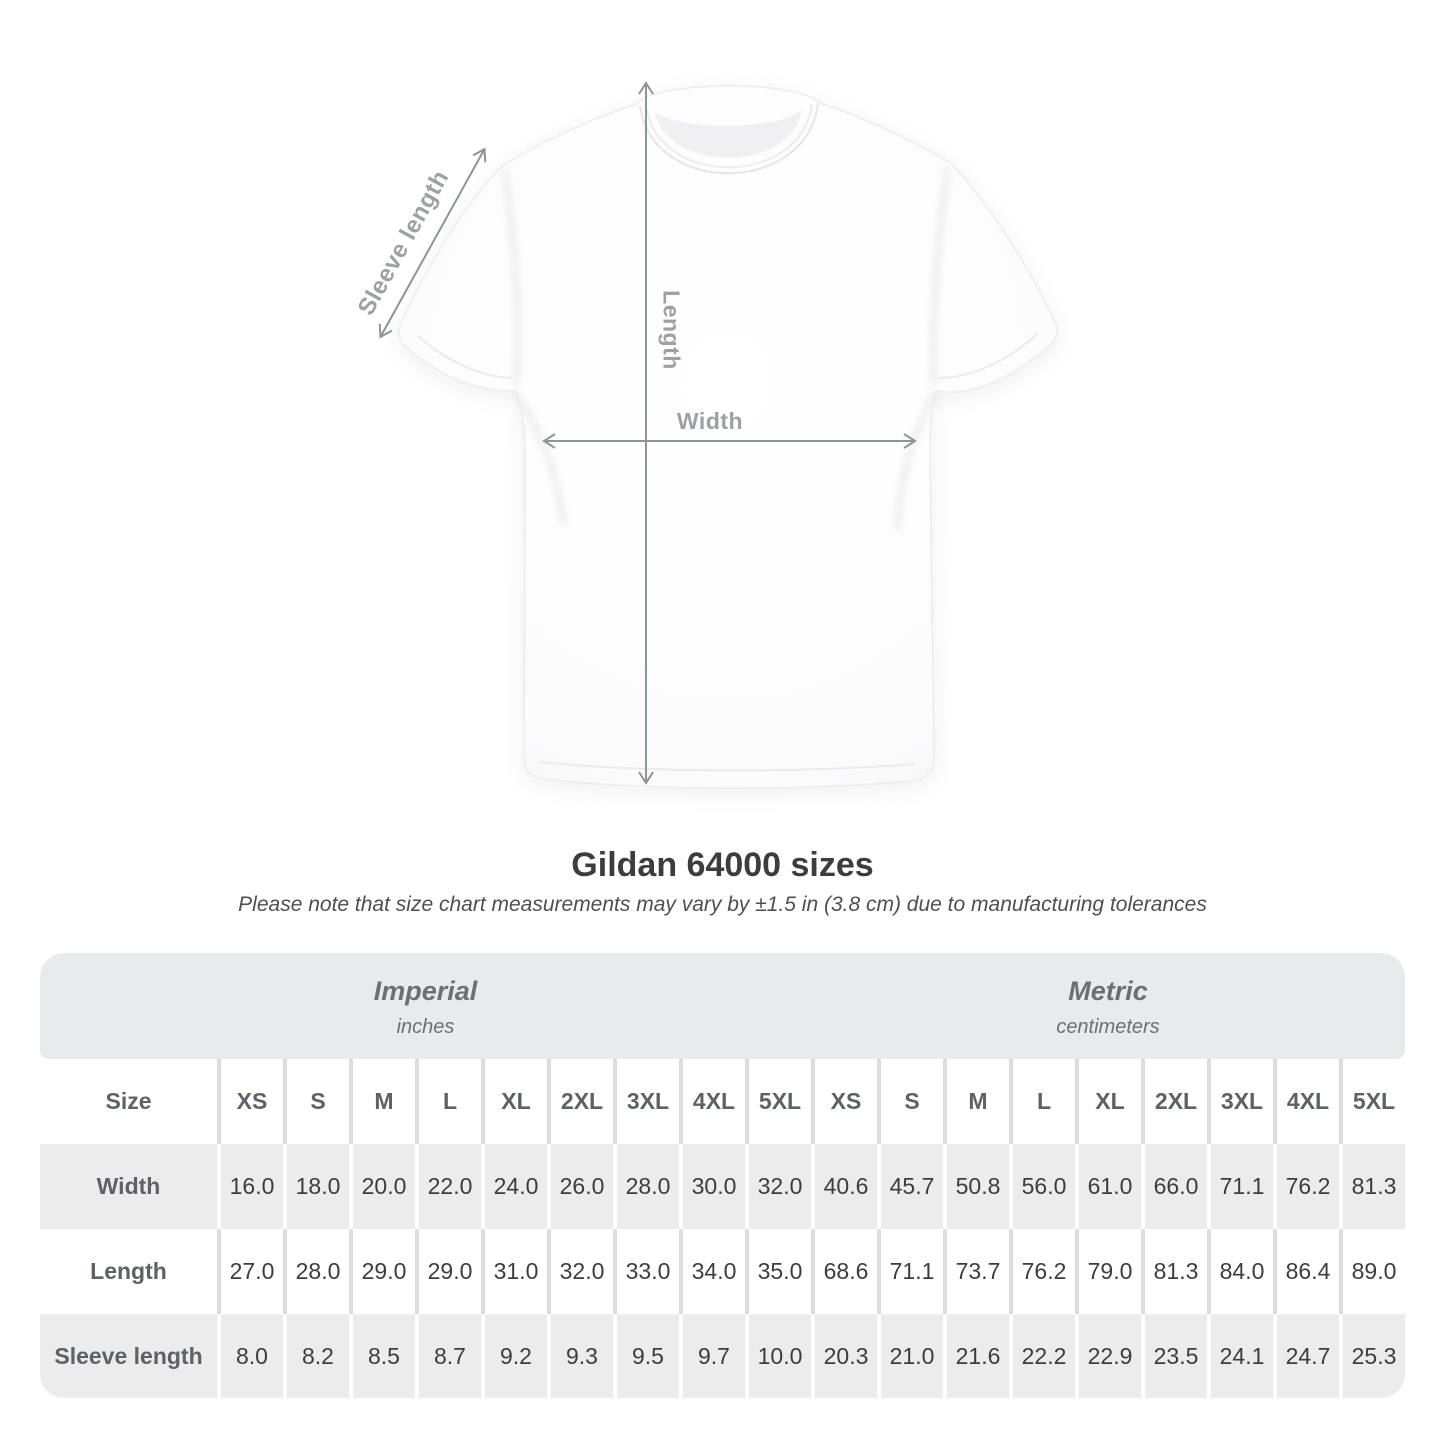 This screenshot has height=1445, width=1445. Describe the element at coordinates (582, 1186) in the screenshot. I see `size-value-cell: 26.0` at that location.